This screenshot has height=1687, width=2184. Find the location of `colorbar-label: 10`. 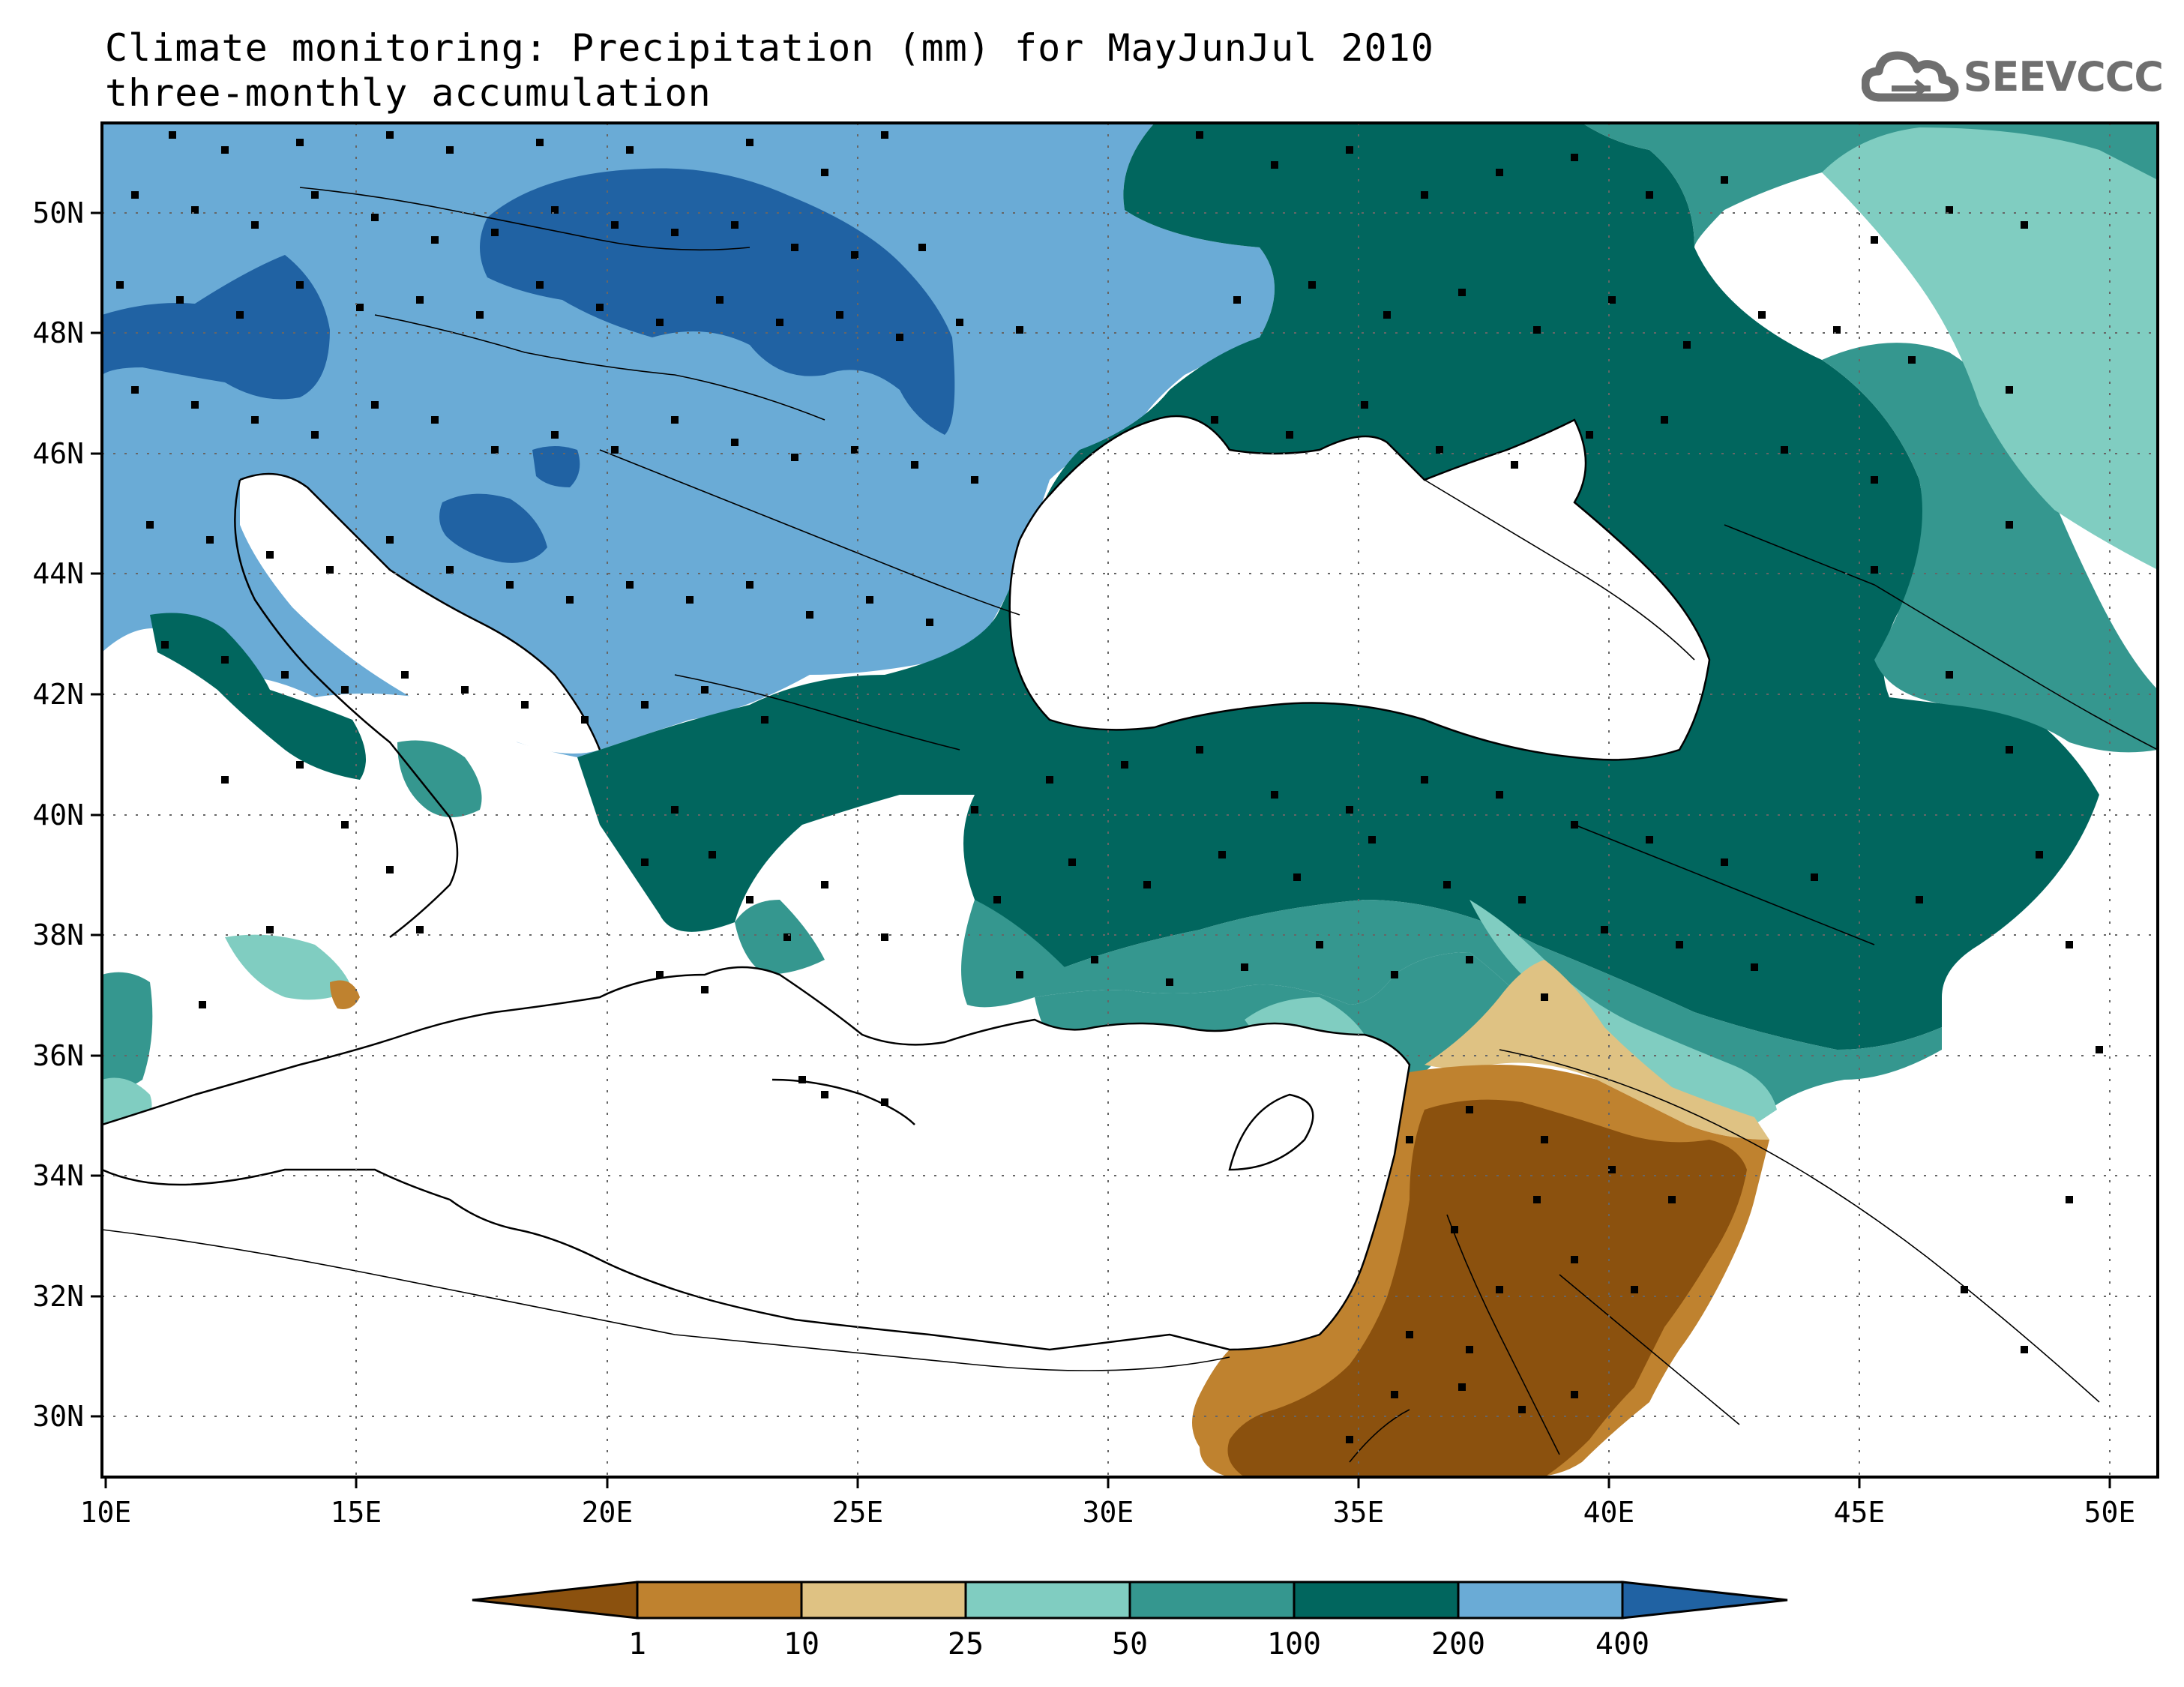

colorbar-label: 10 is located at coordinates (801, 1644).